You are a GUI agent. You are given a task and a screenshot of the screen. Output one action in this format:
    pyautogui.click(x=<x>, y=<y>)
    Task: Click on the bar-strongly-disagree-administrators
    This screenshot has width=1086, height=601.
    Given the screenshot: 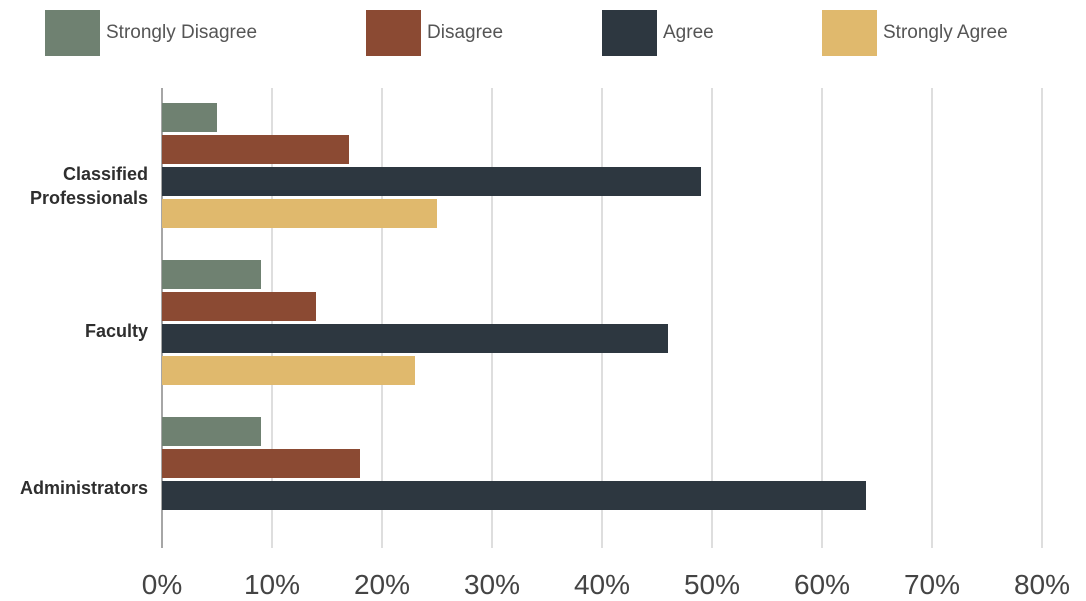 What is the action you would take?
    pyautogui.click(x=211, y=431)
    